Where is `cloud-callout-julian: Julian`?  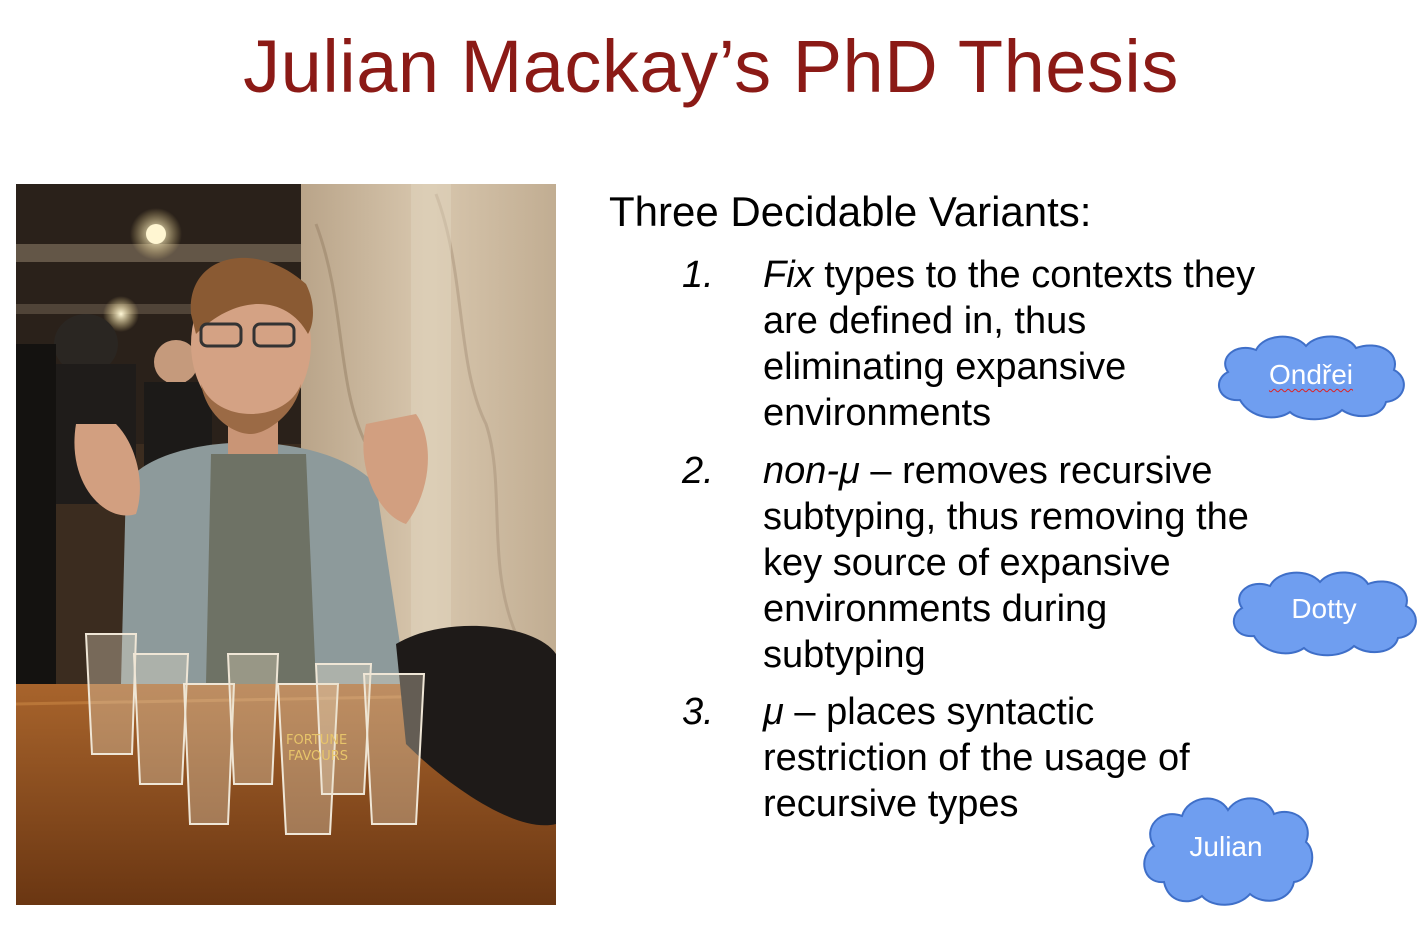 cloud-callout-julian: Julian is located at coordinates (1226, 849).